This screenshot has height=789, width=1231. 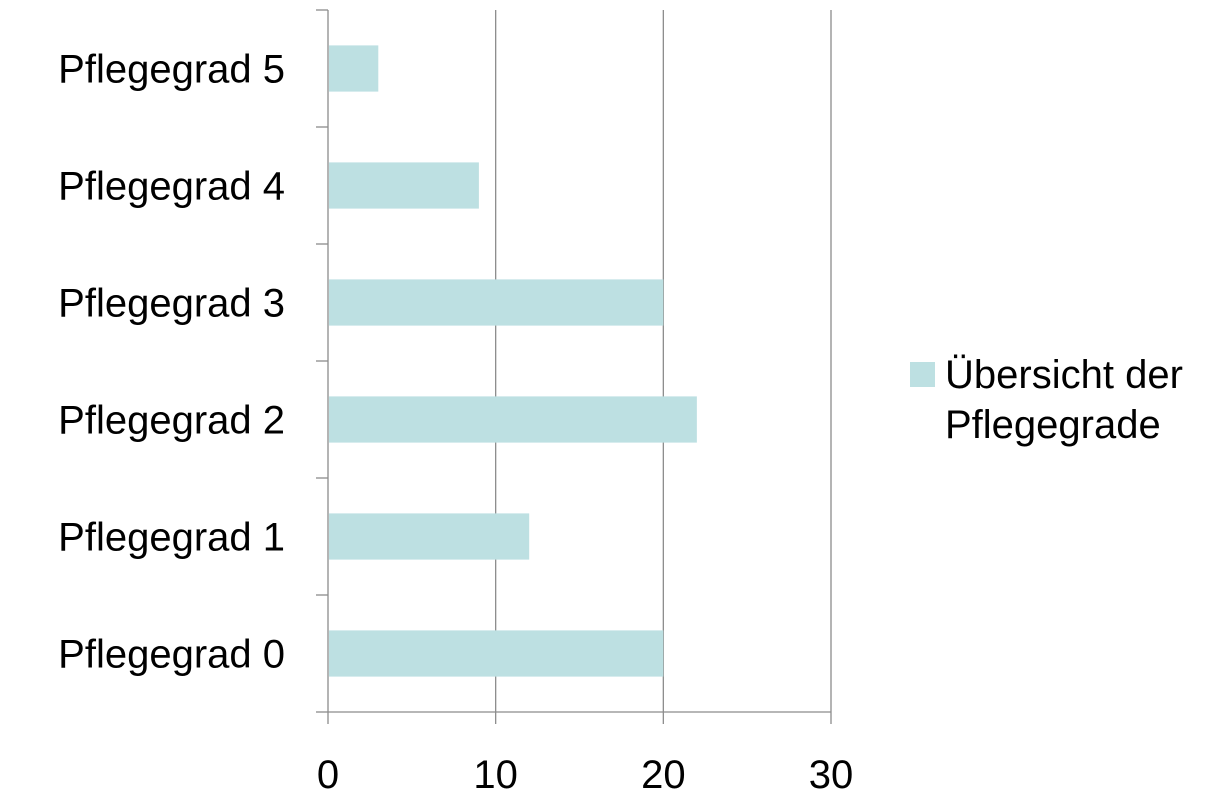 I want to click on x-tick-label: 10, so click(x=495, y=771).